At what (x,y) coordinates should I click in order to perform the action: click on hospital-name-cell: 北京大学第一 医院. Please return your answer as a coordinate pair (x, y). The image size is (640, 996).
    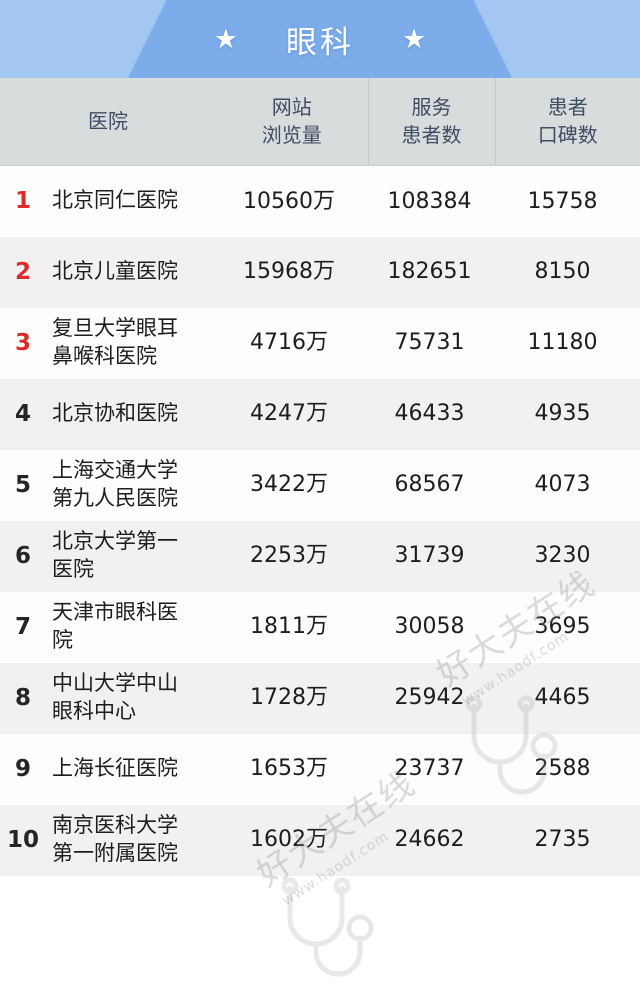
    Looking at the image, I should click on (132, 556).